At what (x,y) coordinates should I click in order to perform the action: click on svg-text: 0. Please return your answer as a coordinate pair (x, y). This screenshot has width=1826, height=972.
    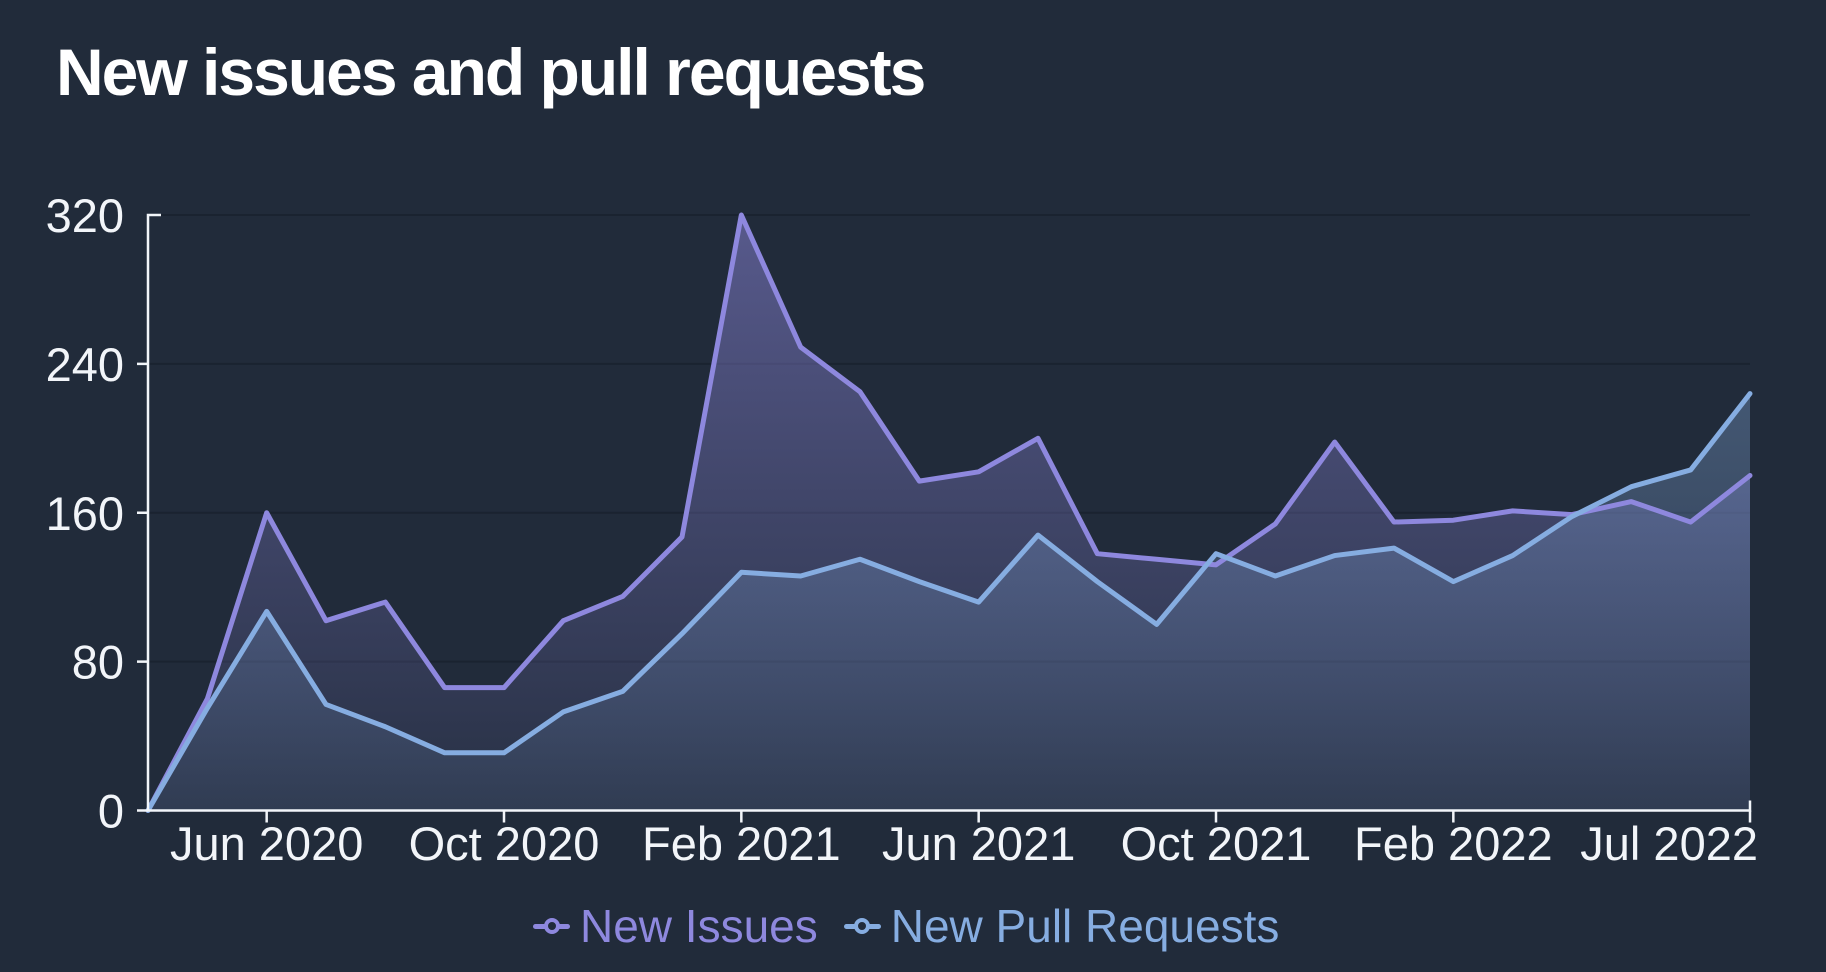
    Looking at the image, I should click on (111, 811).